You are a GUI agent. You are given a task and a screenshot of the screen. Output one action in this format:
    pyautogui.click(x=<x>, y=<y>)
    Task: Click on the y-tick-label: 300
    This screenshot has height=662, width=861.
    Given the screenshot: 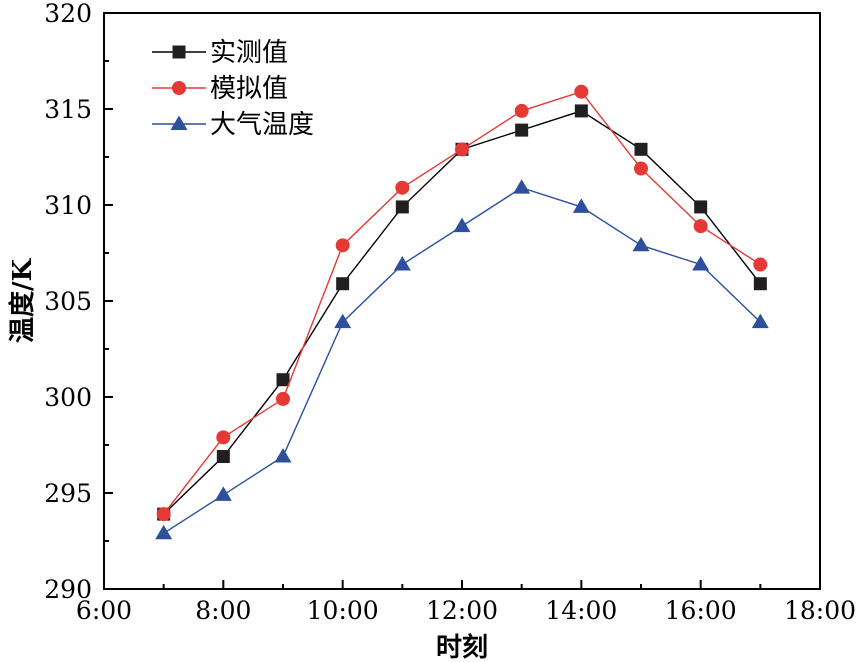 What is the action you would take?
    pyautogui.click(x=68, y=397)
    